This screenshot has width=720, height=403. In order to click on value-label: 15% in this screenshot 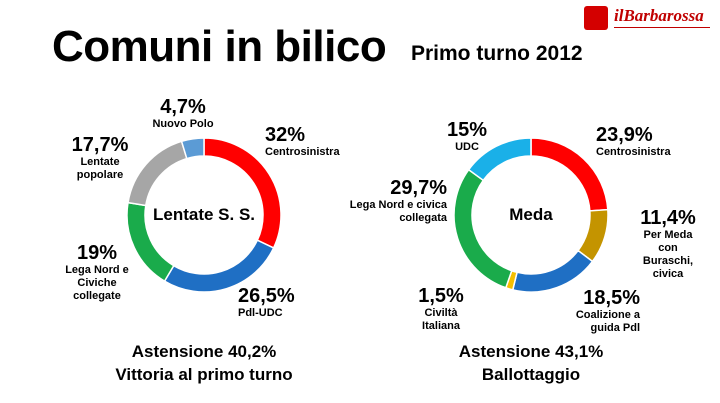, I will do `click(467, 130)`.